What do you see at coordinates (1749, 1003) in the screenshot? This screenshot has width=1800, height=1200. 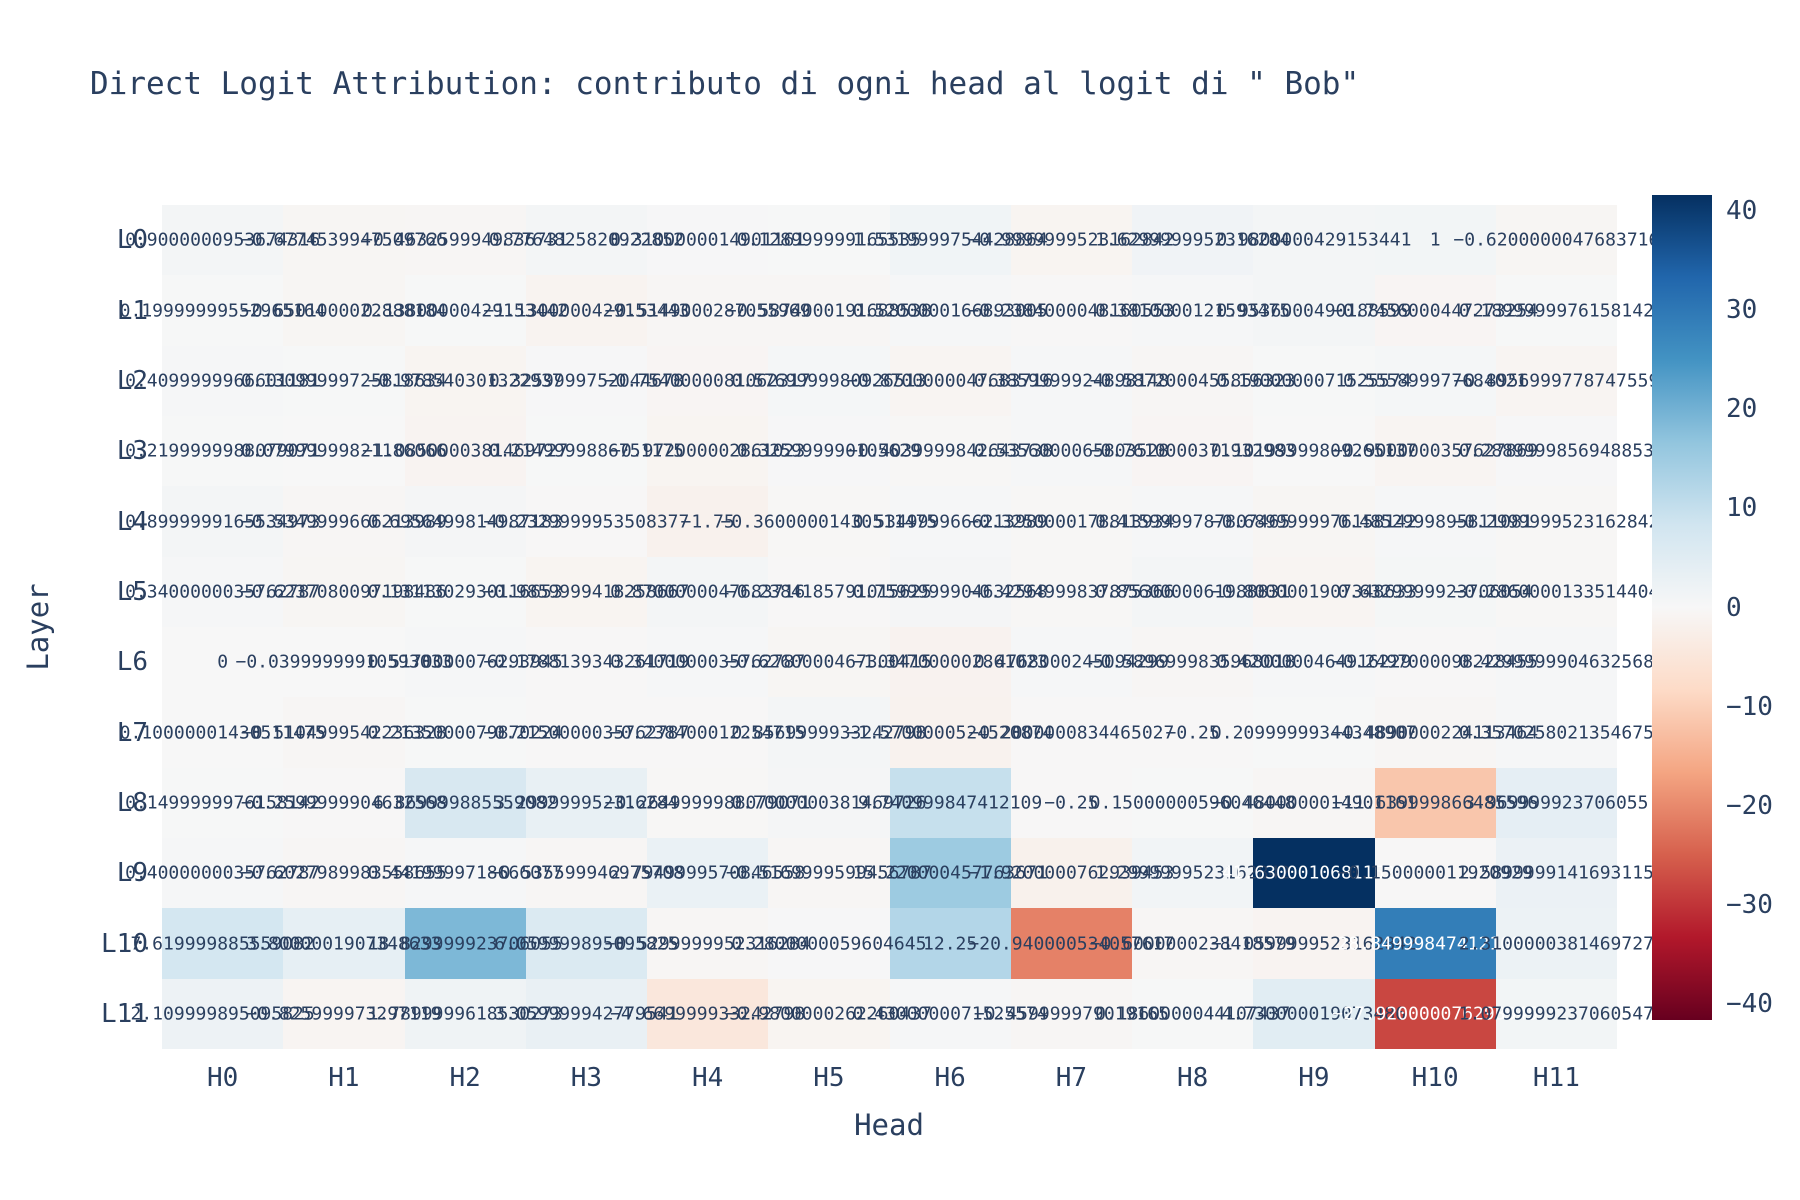 I see `colorbar-tick-label: −40` at bounding box center [1749, 1003].